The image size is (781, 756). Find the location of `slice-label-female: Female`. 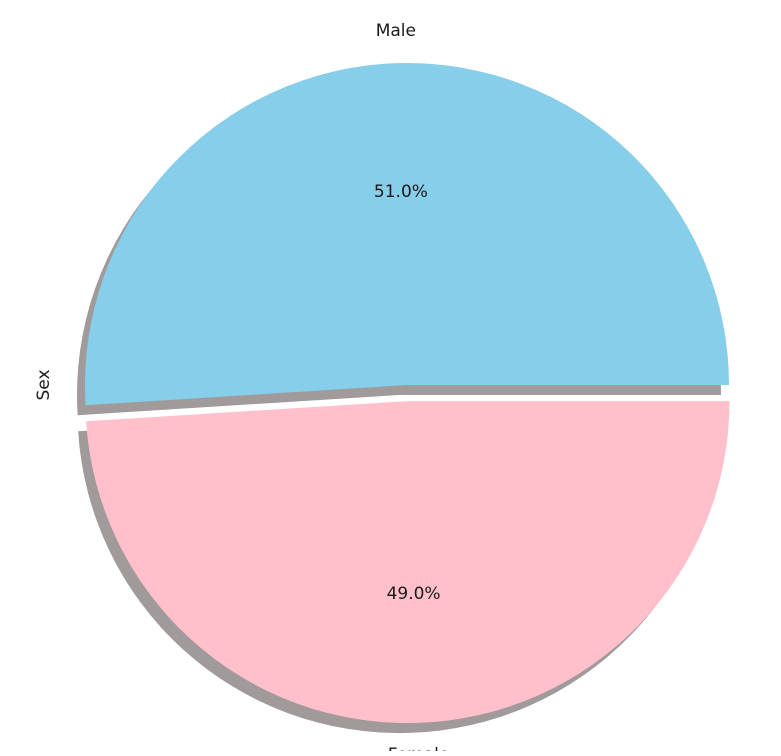

slice-label-female: Female is located at coordinates (418, 748).